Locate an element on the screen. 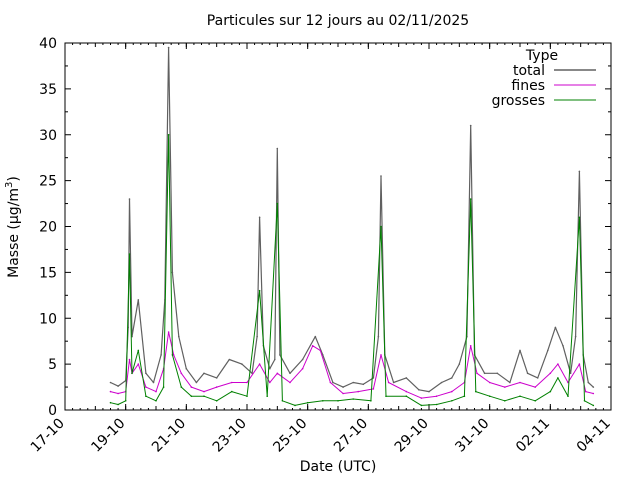 The image size is (640, 480). y-axis-label-close: ) is located at coordinates (14, 178).